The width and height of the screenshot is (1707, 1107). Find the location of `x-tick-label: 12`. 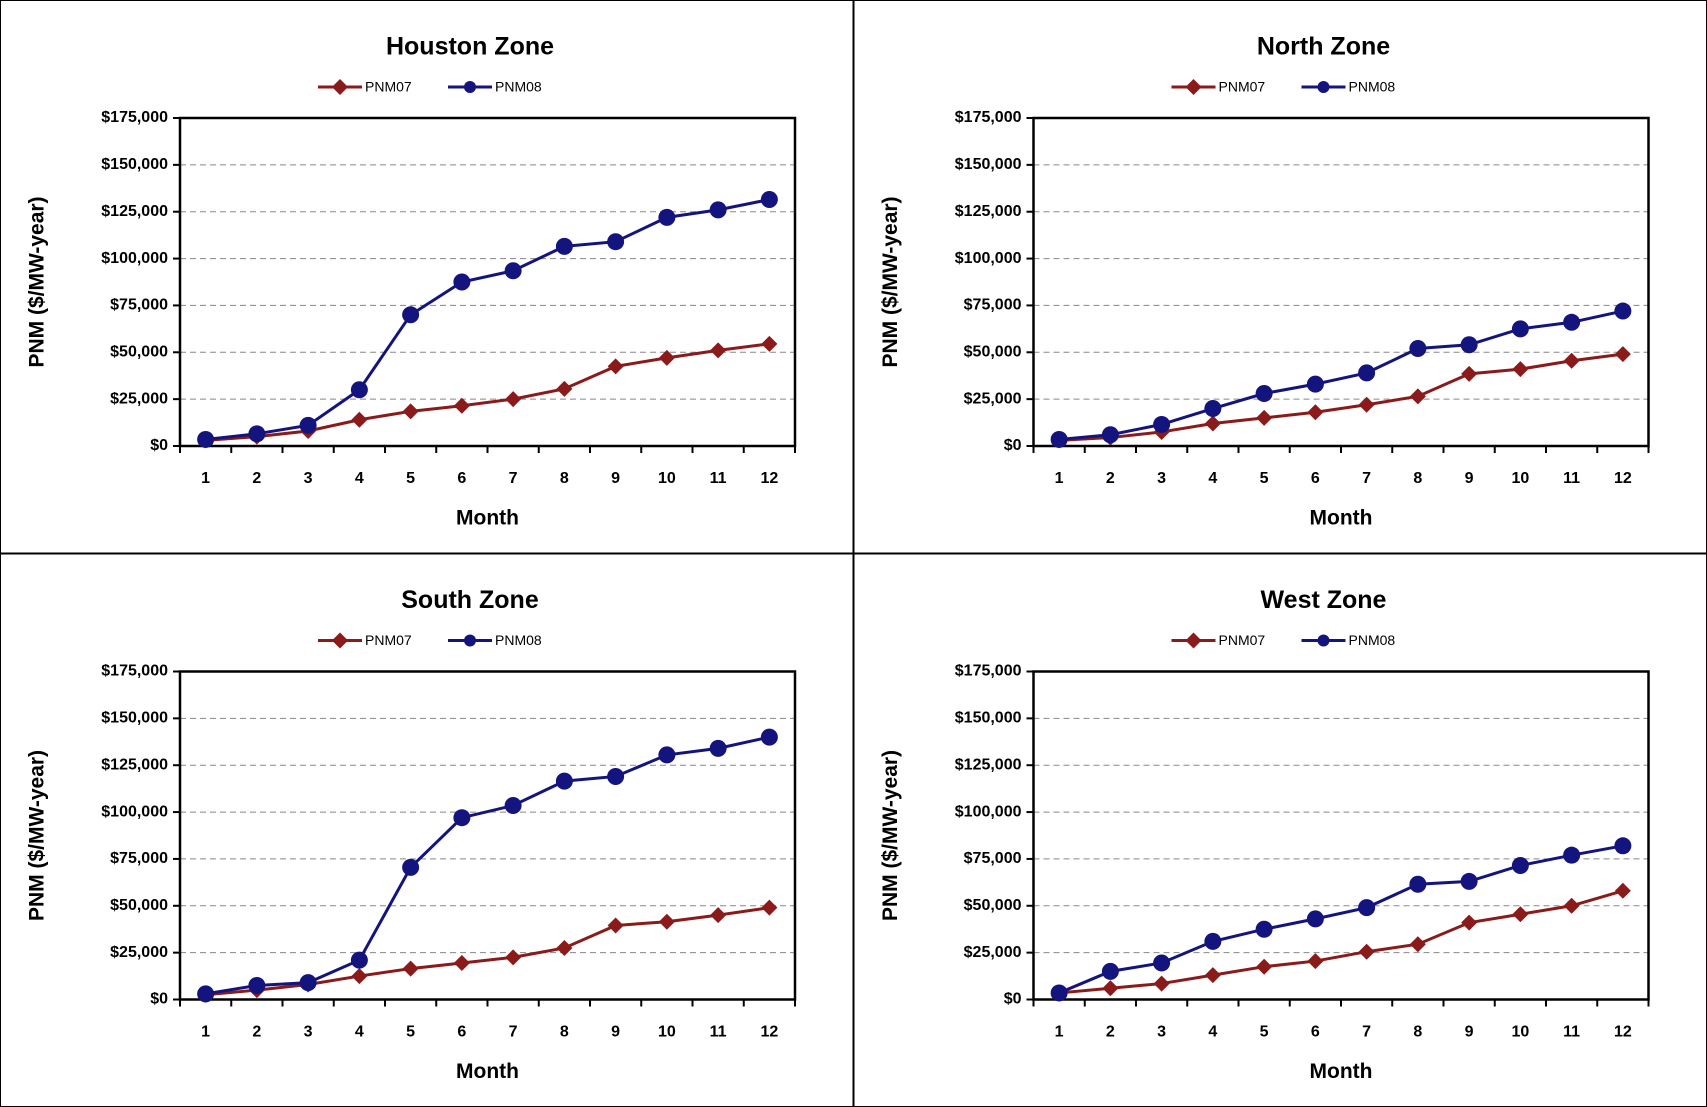

x-tick-label: 12 is located at coordinates (1623, 478).